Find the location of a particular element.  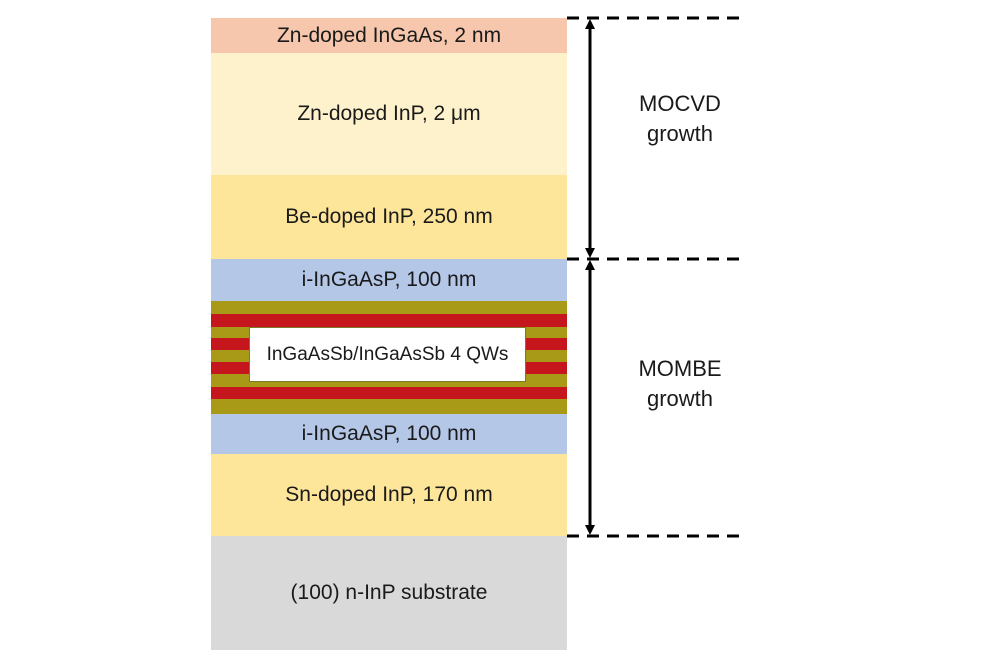

layer-substrate-label: (100) n-InP substrate is located at coordinates (389, 592).